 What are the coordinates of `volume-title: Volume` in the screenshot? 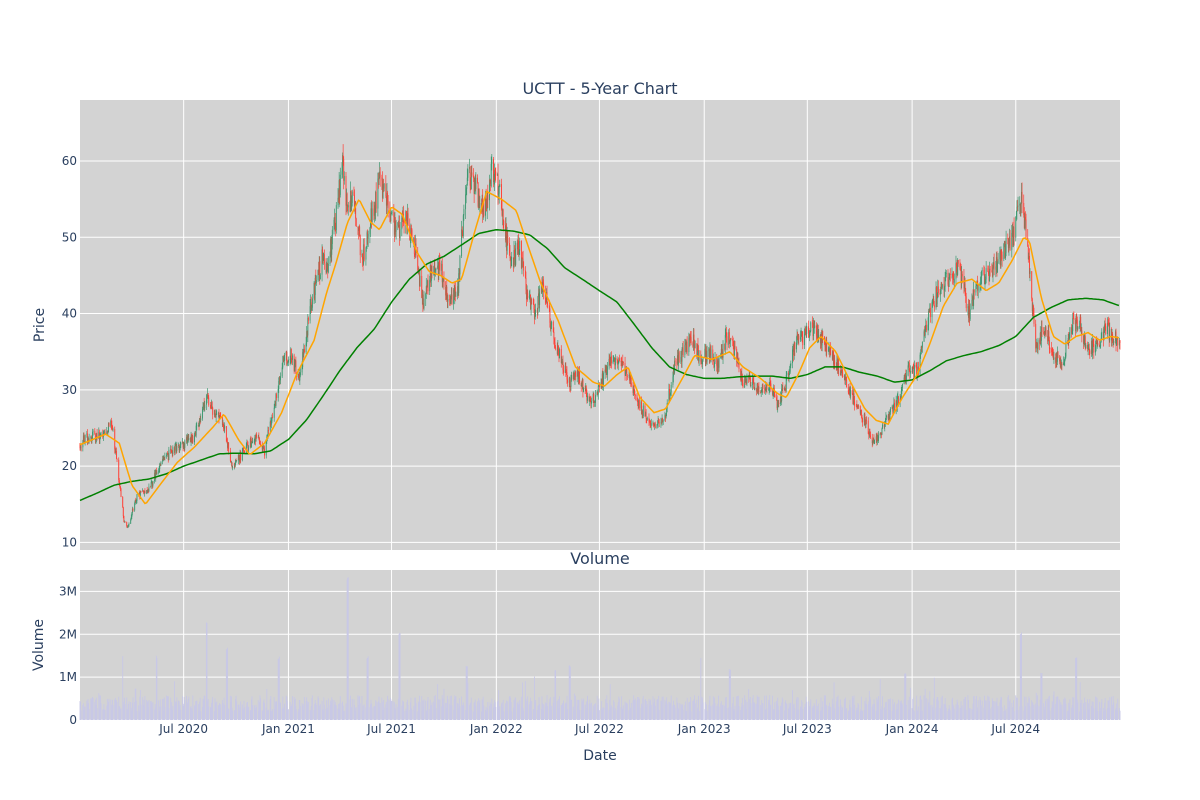 It's located at (600, 558).